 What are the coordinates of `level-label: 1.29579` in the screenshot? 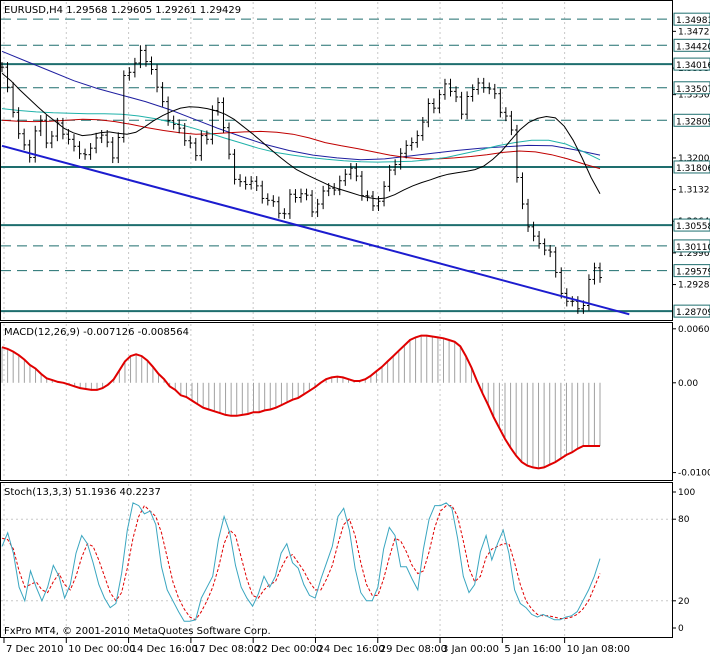 It's located at (693, 273).